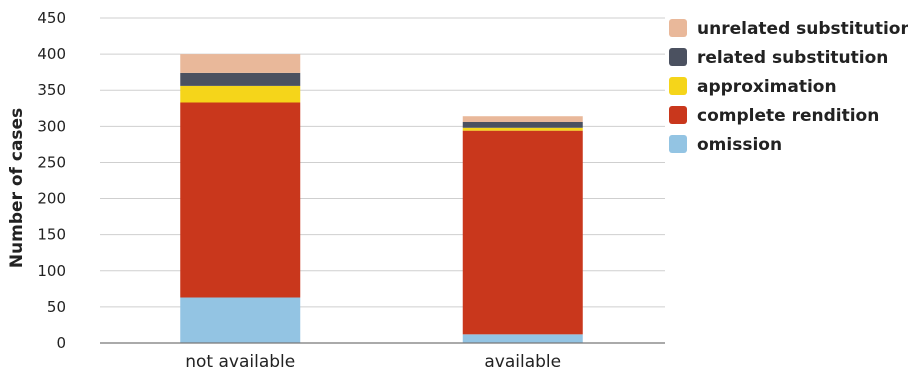 The image size is (908, 372). What do you see at coordinates (61, 343) in the screenshot?
I see `y-tick-label: 0` at bounding box center [61, 343].